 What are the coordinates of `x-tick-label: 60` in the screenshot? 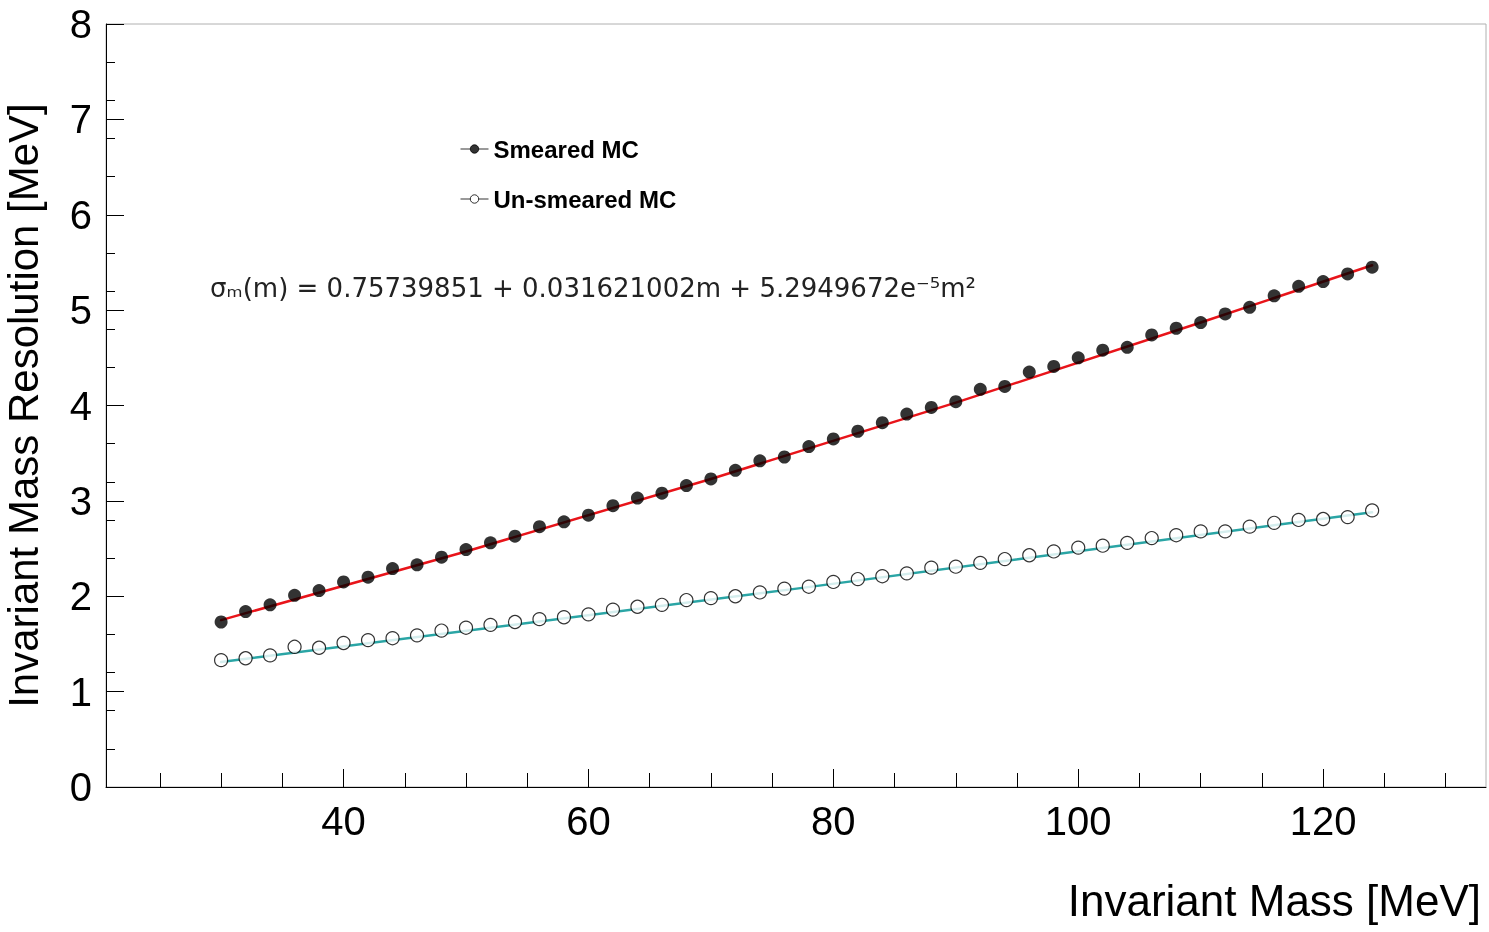 It's located at (588, 821).